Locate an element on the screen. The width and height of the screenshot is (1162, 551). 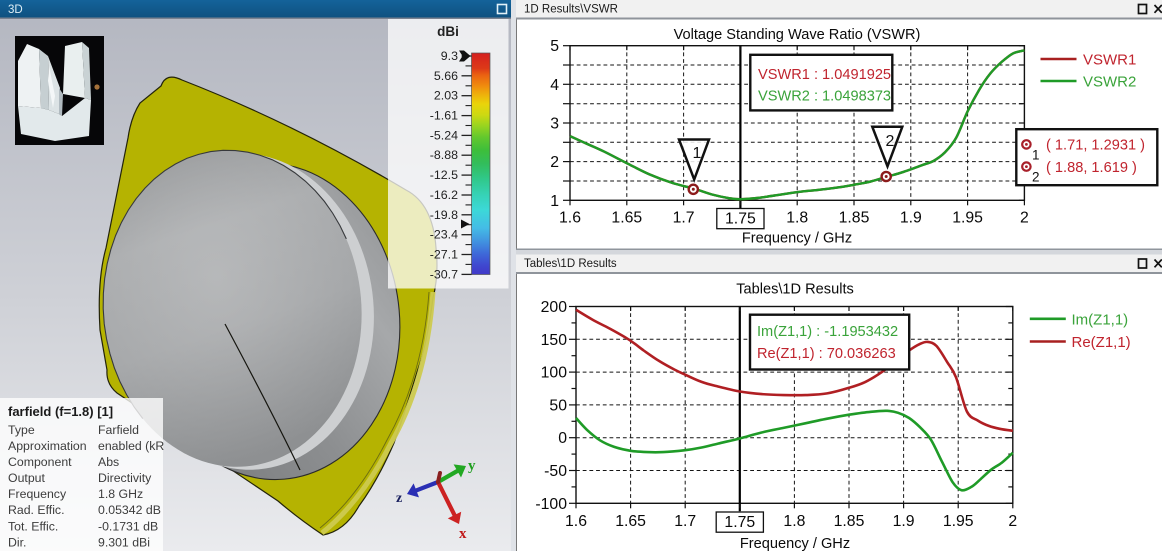
svg-text: 1D Results\VSWR is located at coordinates (571, 10).